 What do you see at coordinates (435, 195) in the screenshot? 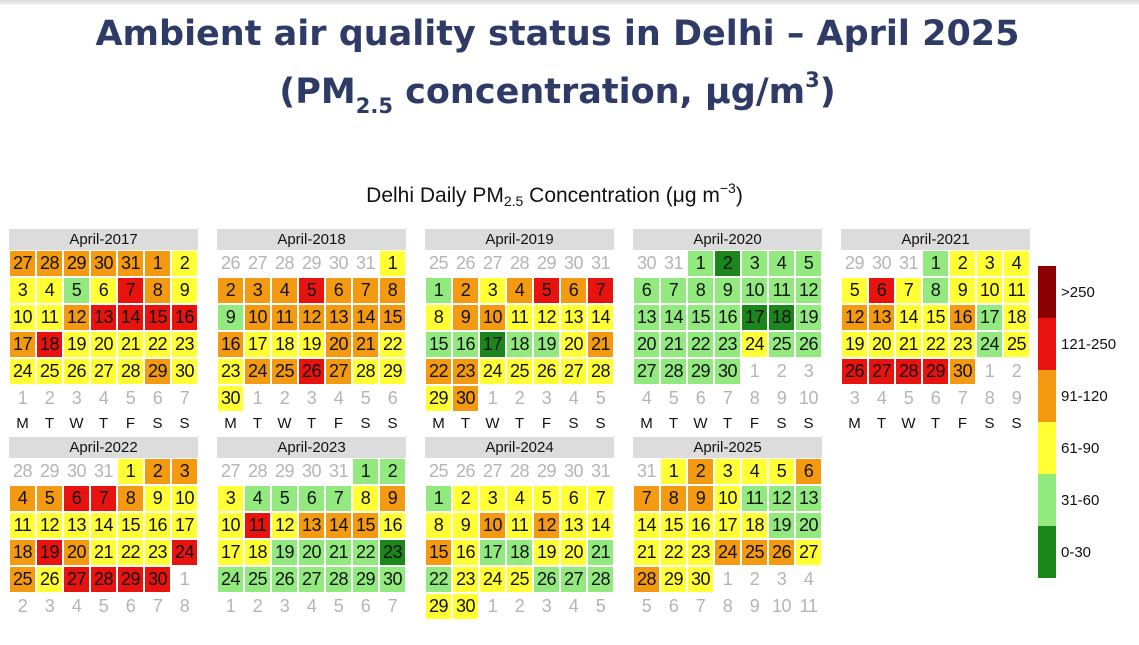
I see `chart-title-prefix: Delhi Daily PM` at bounding box center [435, 195].